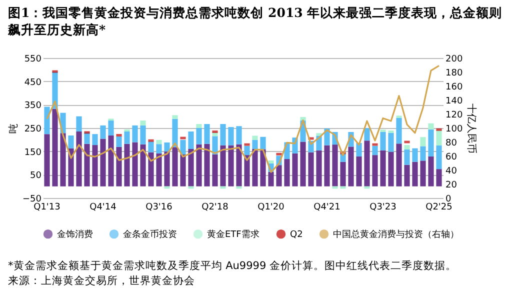 The image size is (518, 300). What do you see at coordinates (271, 207) in the screenshot?
I see `x-tick-label: Q1'20` at bounding box center [271, 207].